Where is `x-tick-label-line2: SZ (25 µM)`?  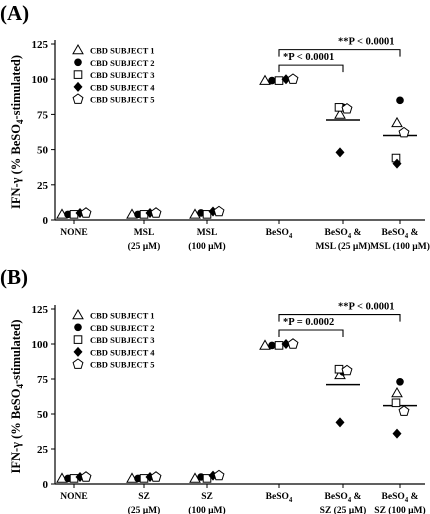
x-tick-label-line2: SZ (25 µM) is located at coordinates (343, 509).